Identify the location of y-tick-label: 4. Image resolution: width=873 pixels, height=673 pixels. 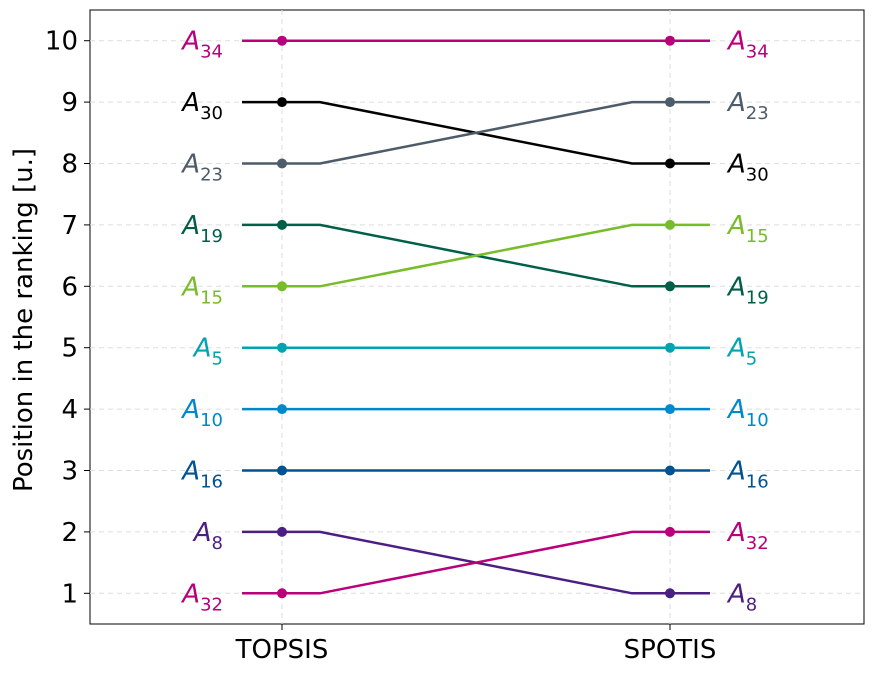
(69, 410).